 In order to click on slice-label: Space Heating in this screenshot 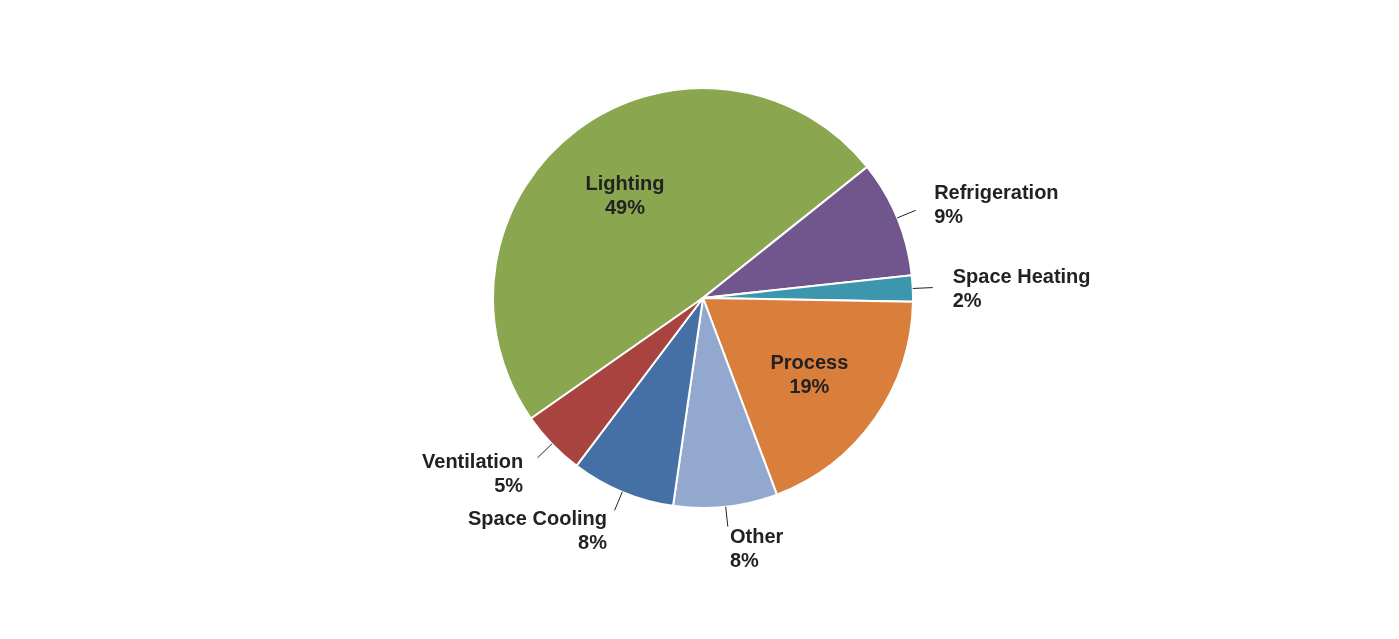, I will do `click(1021, 275)`.